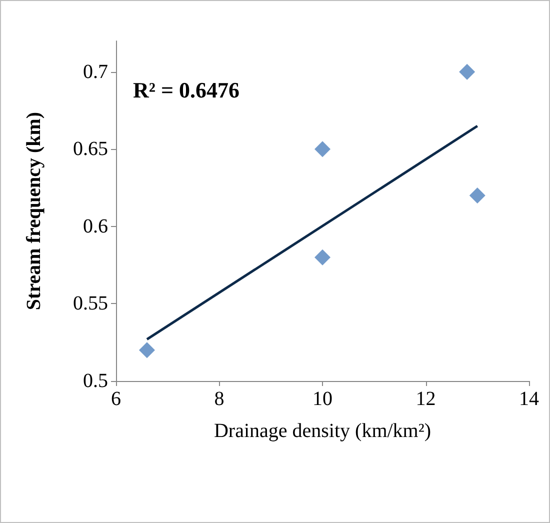 This screenshot has height=523, width=550. What do you see at coordinates (90, 149) in the screenshot?
I see `y-tick-label: 0.65` at bounding box center [90, 149].